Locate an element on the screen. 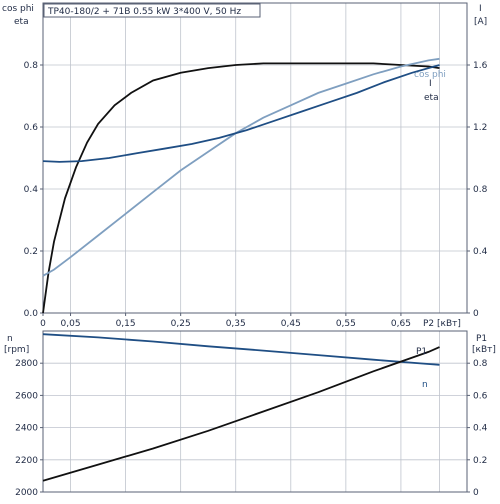 This screenshot has width=500, height=504. chart-title-box is located at coordinates (152, 10).